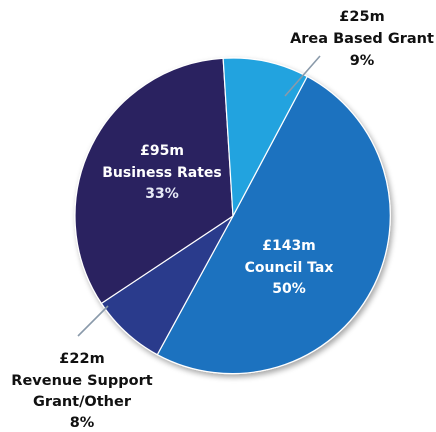  I want to click on revenue-support-label-line1: Revenue Support, so click(81, 381).